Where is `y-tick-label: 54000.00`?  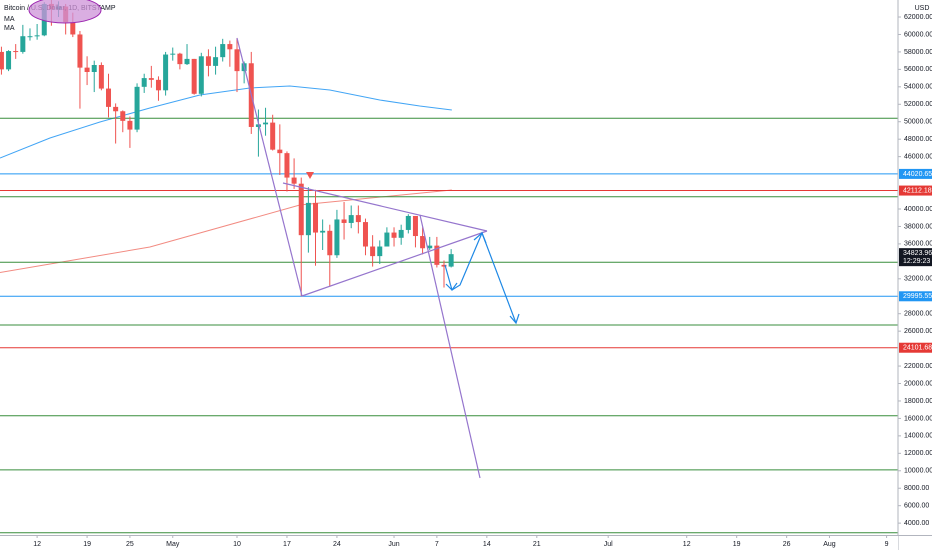
y-tick-label: 54000.00 is located at coordinates (918, 87).